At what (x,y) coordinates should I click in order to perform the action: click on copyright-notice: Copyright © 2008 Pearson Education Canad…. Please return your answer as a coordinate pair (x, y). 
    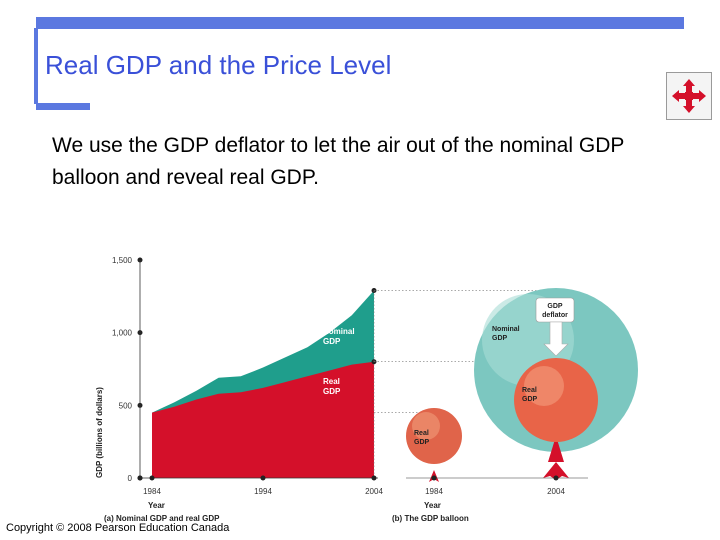
    Looking at the image, I should click on (118, 528).